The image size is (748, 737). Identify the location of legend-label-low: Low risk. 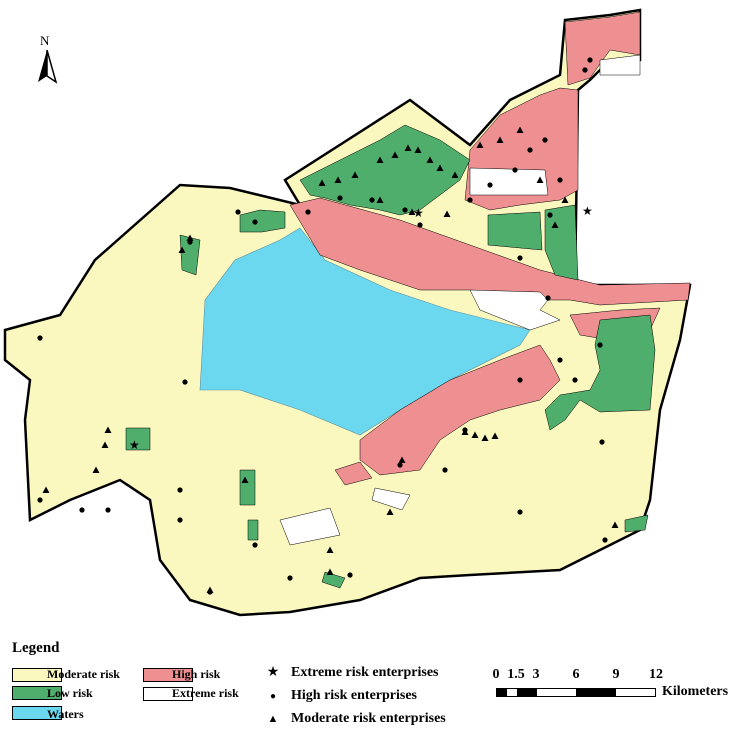
(70, 693).